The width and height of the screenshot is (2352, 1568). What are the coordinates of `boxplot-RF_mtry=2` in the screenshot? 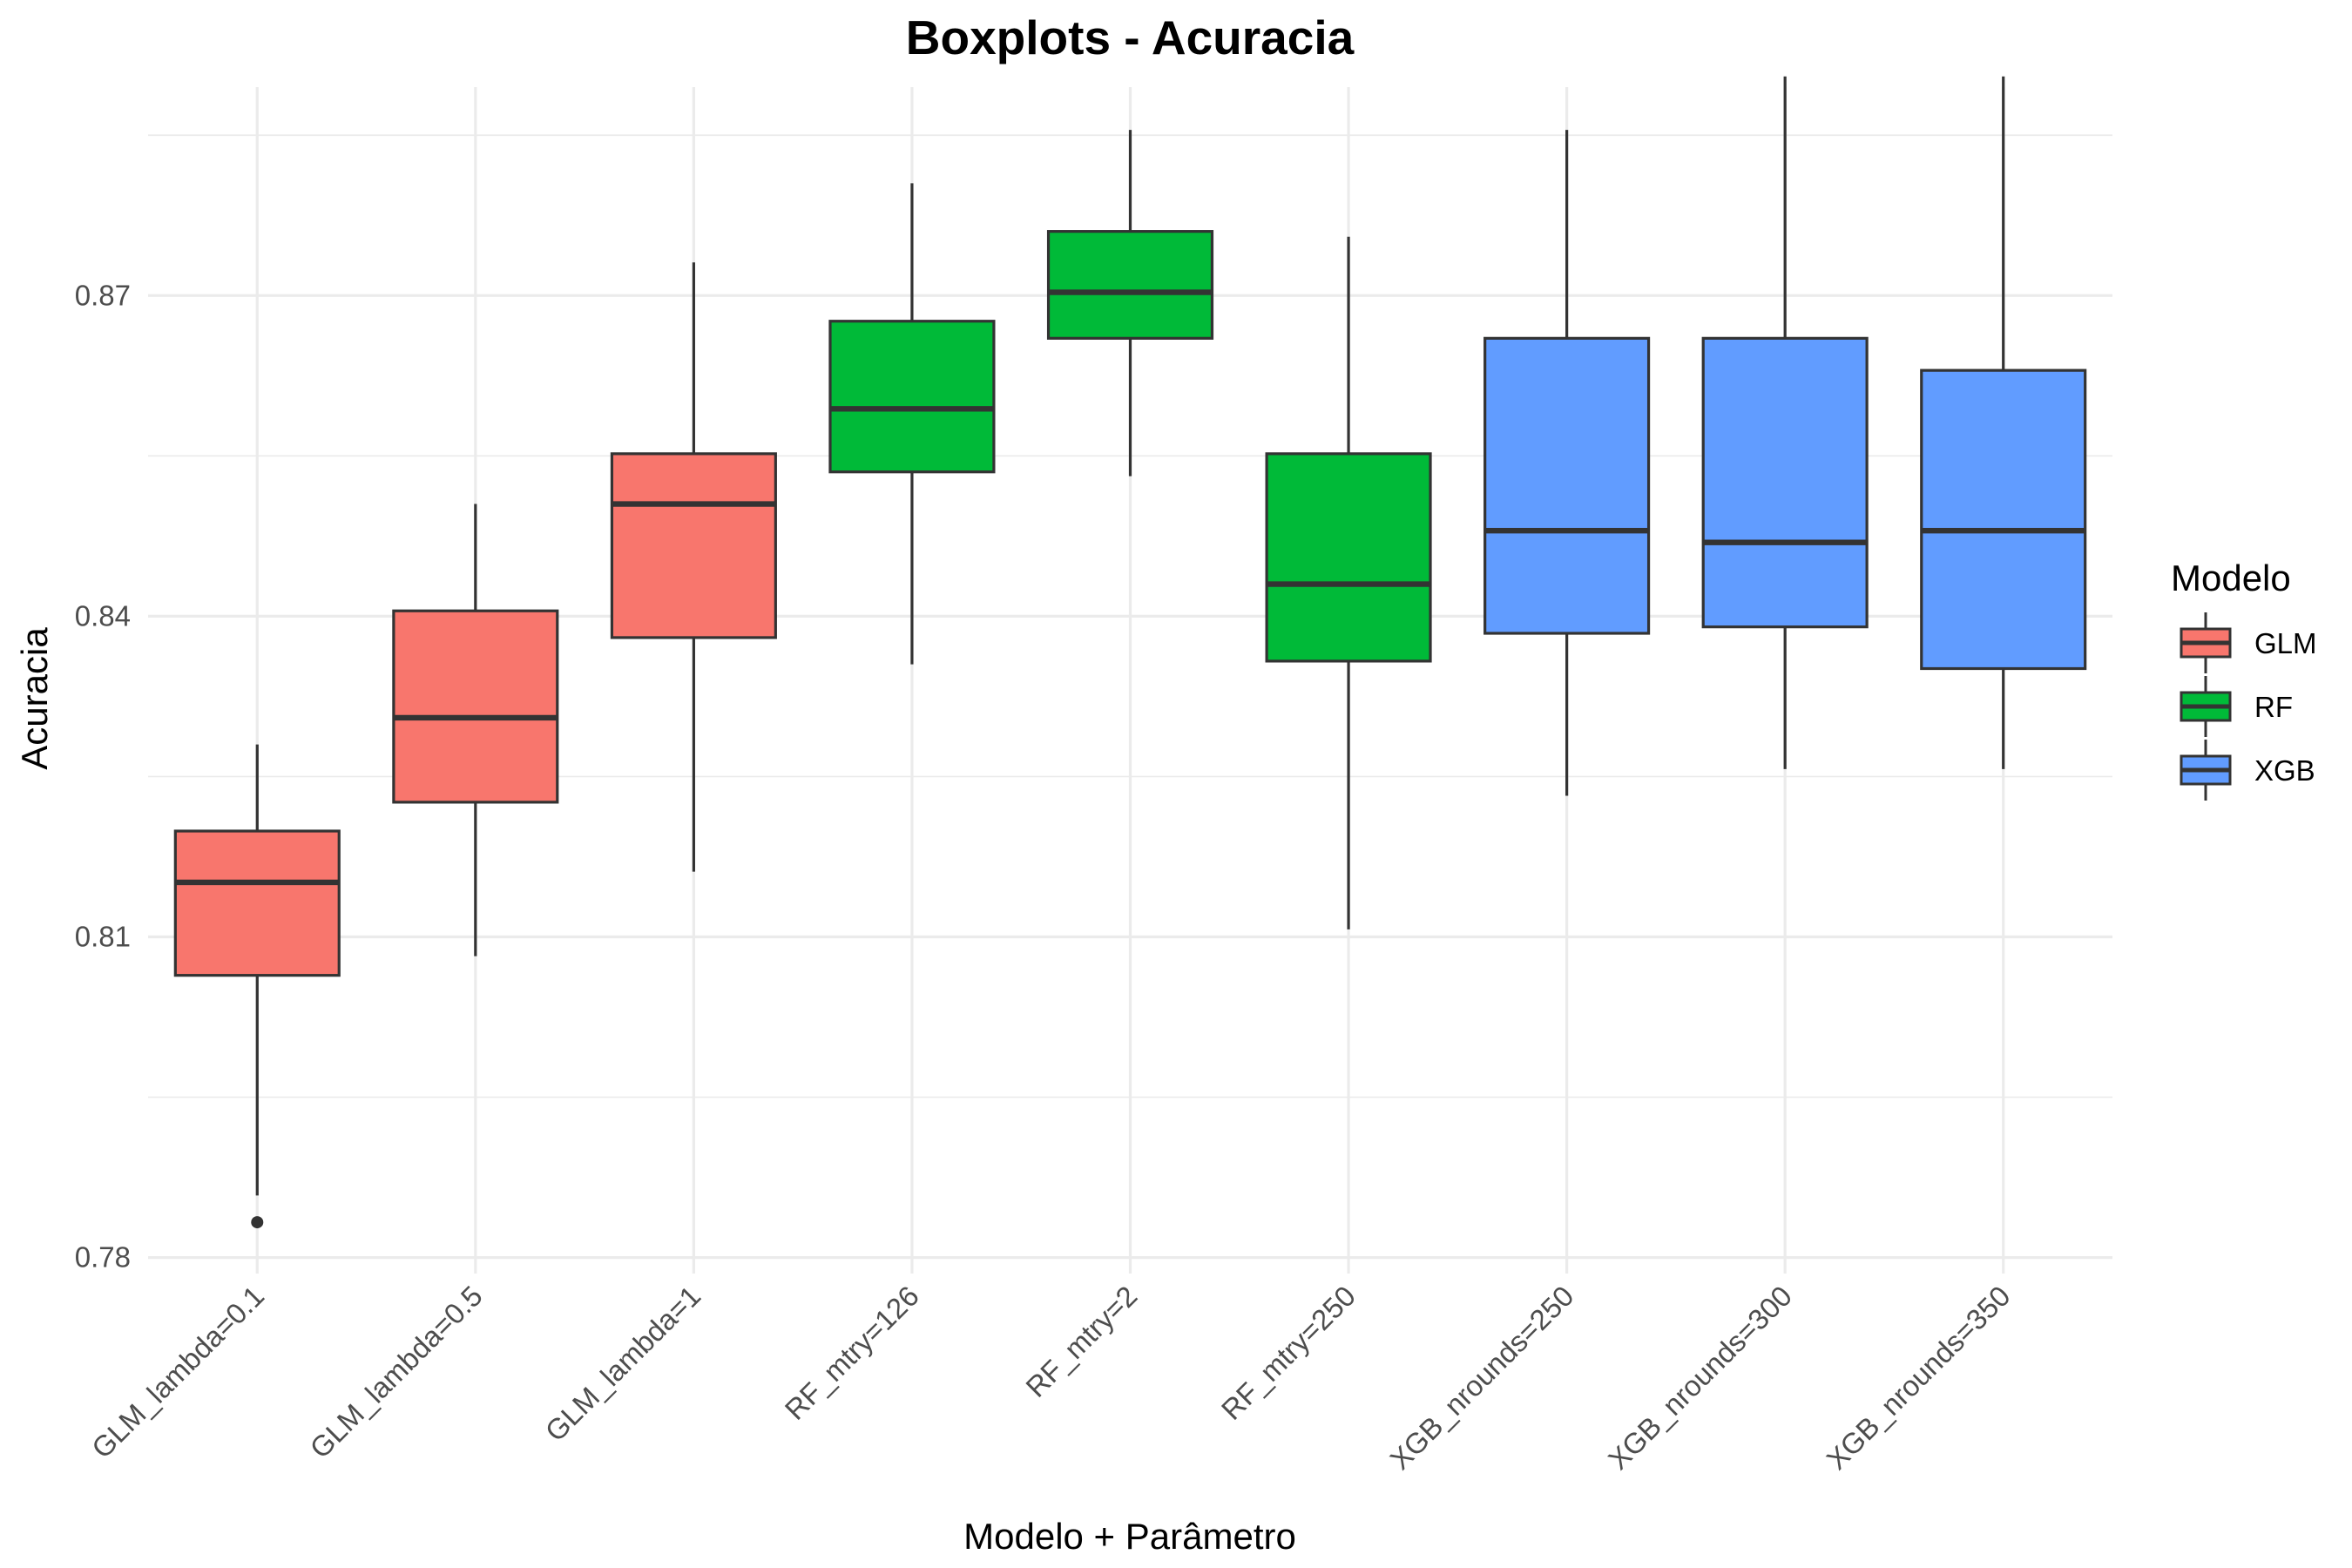 It's located at (1130, 303).